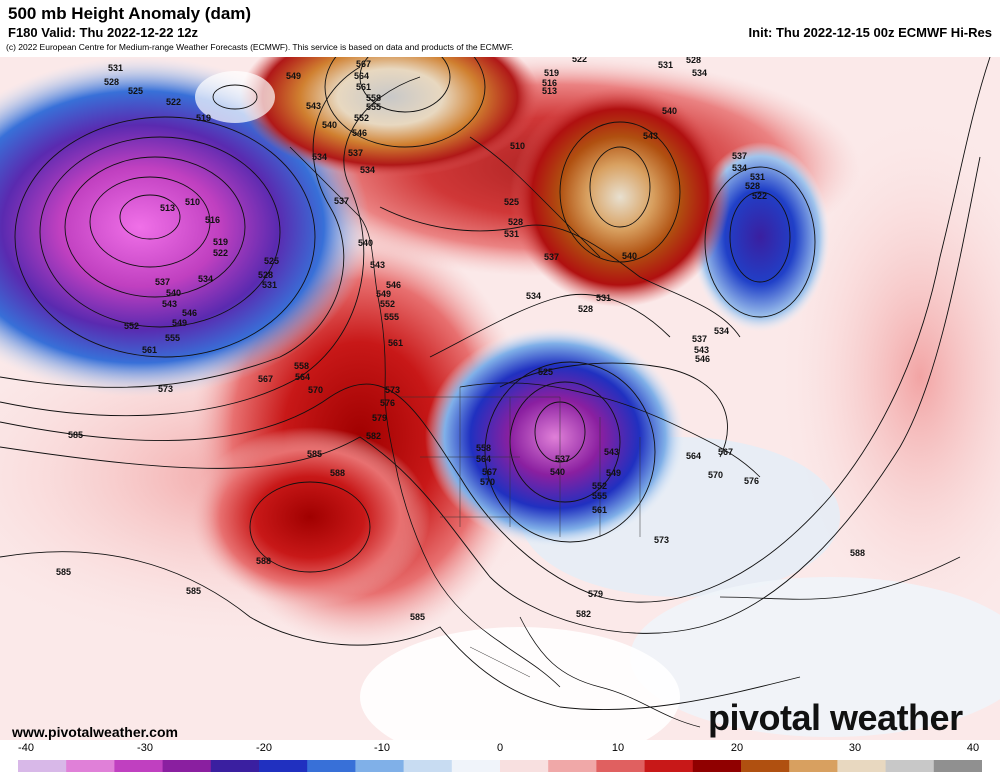 This screenshot has width=1000, height=772. I want to click on colorbar-tick: -20, so click(264, 748).